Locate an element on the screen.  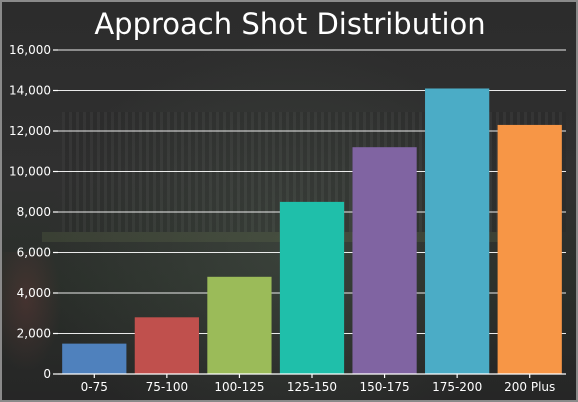
y-tick-label: 8,000 is located at coordinates (34, 212).